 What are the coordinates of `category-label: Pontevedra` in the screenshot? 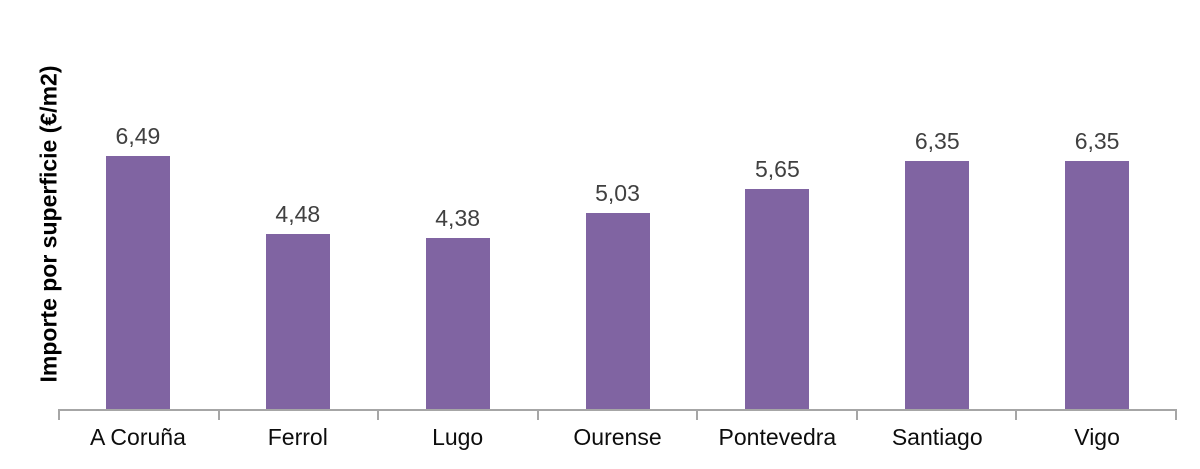 It's located at (777, 437).